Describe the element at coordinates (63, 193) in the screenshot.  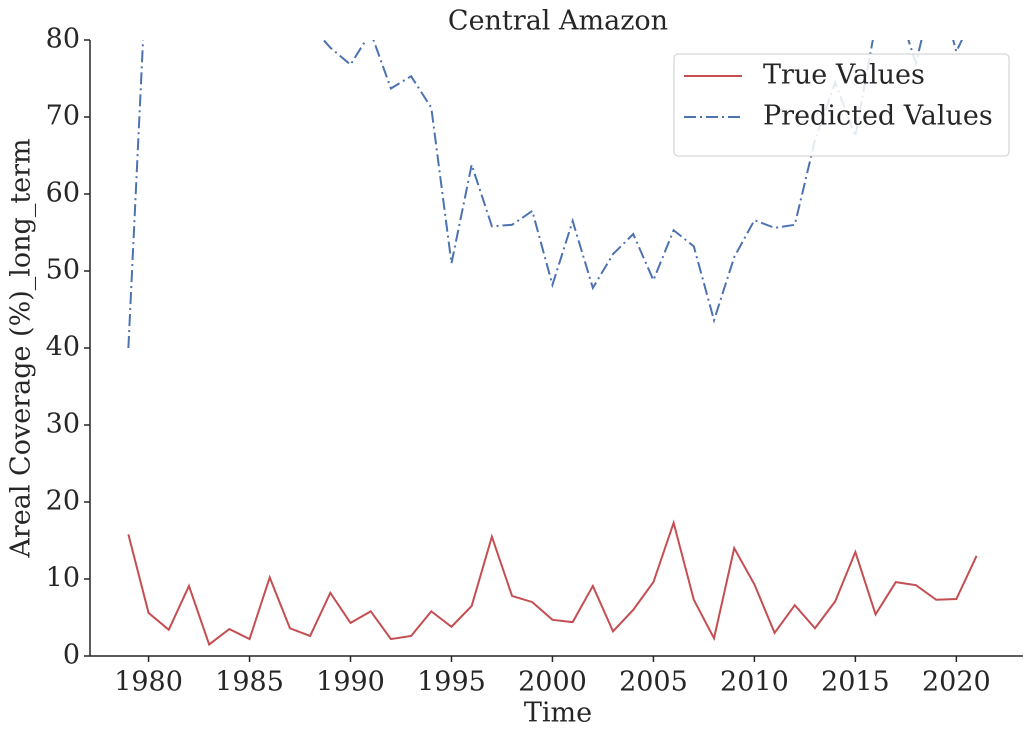
I see `y-tick-label: 60` at that location.